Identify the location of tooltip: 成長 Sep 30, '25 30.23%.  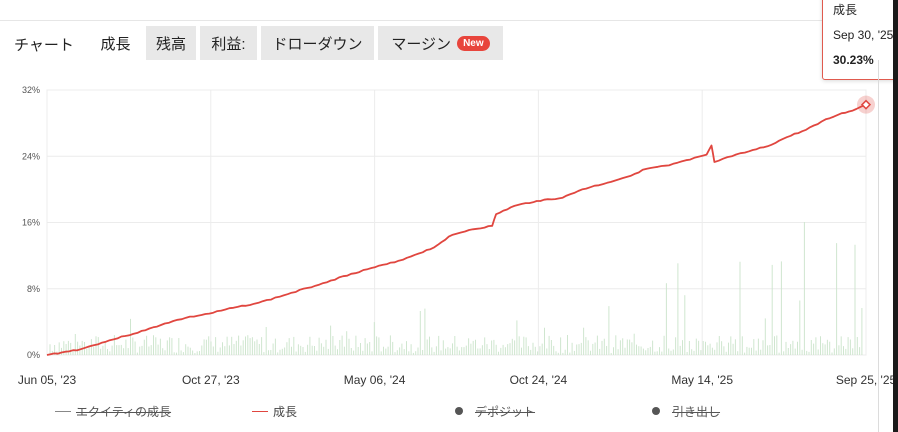
(860, 40).